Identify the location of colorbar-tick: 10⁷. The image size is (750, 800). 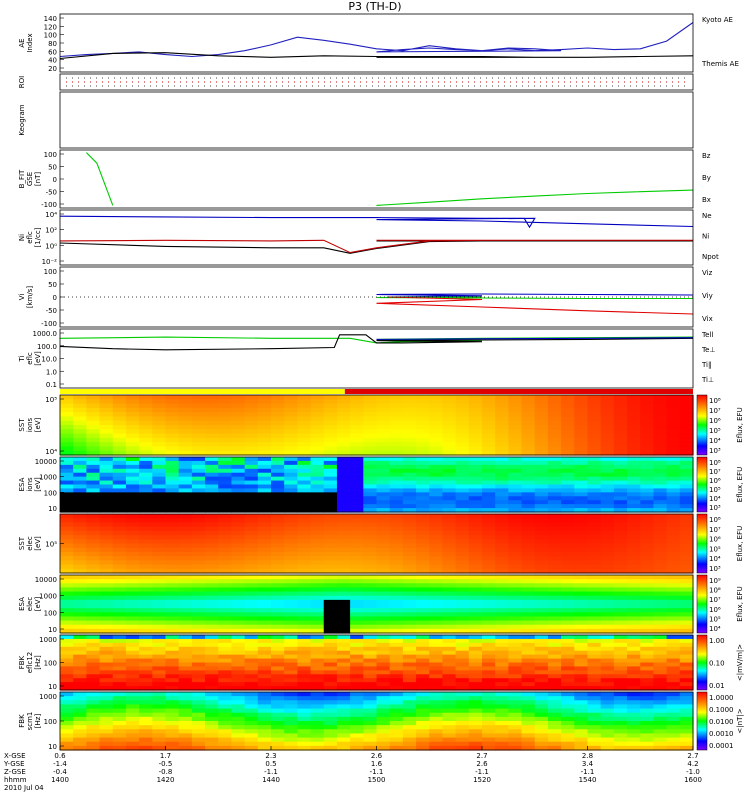
(715, 472).